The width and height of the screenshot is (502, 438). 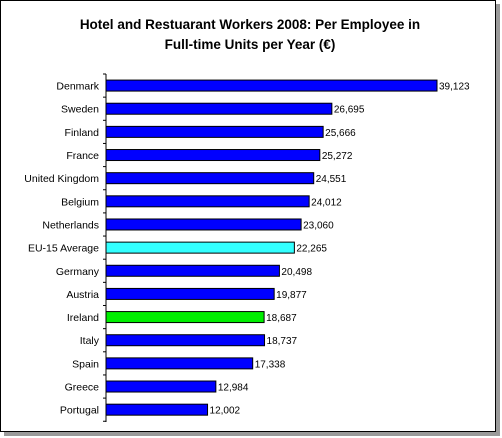 I want to click on bar-portugal, so click(x=157, y=409).